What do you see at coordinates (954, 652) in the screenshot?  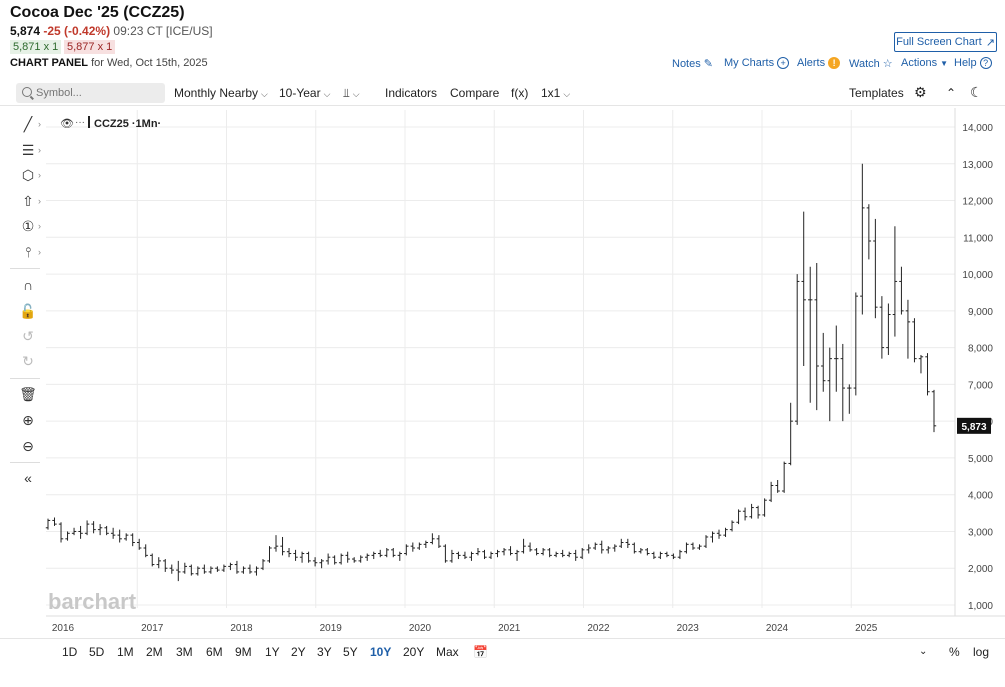 I see `percent-toggle: %` at bounding box center [954, 652].